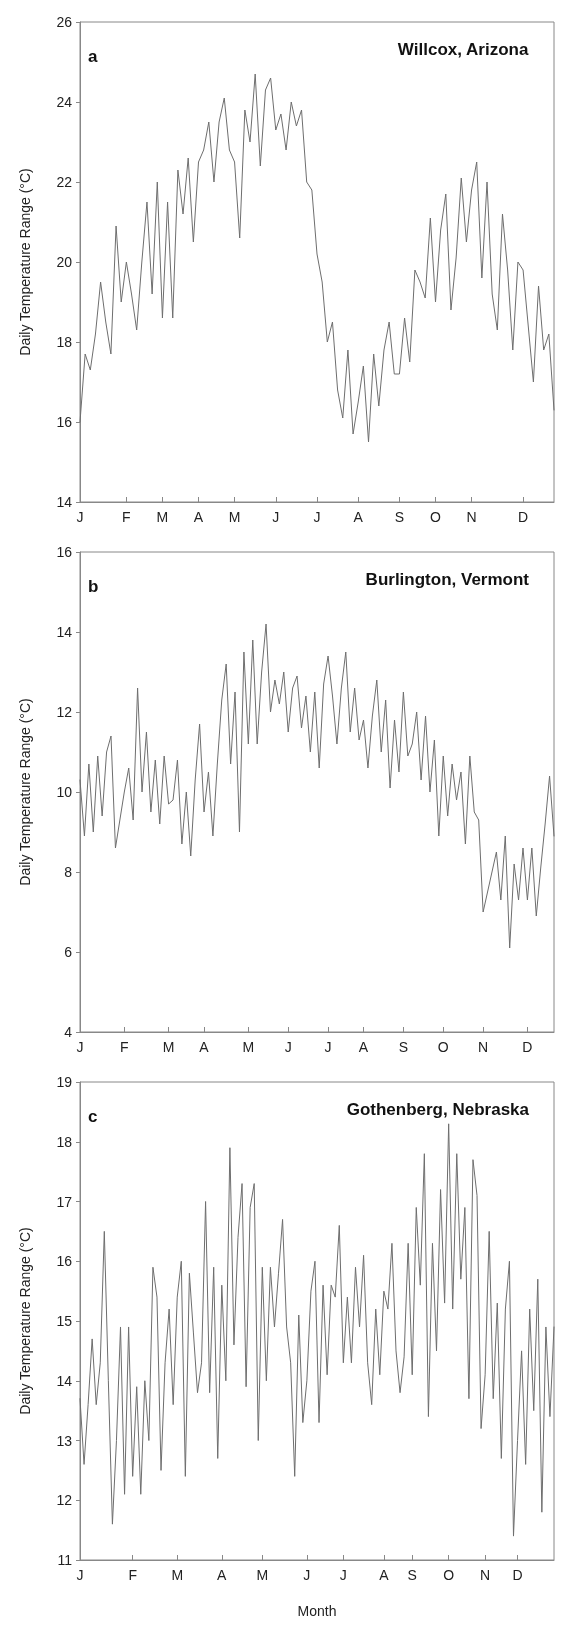 The image size is (566, 1650). I want to click on y-tick-label: 24, so click(64, 102).